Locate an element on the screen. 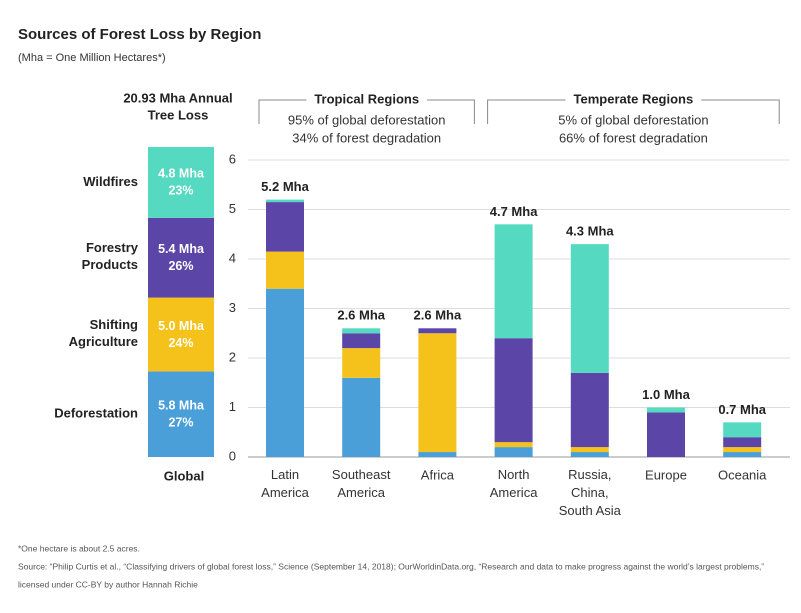 The height and width of the screenshot is (613, 801). group-note: 95% of global deforestation is located at coordinates (367, 119).